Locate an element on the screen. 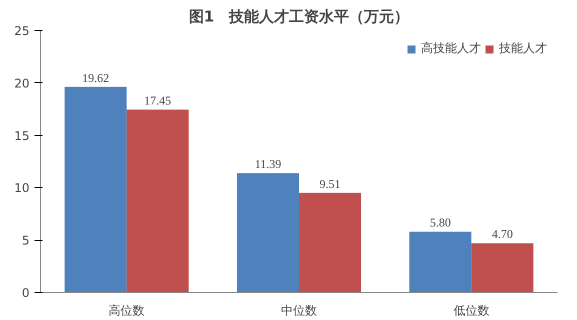  chart-title: 图1 技能人才工资水平（万元） is located at coordinates (299, 17).